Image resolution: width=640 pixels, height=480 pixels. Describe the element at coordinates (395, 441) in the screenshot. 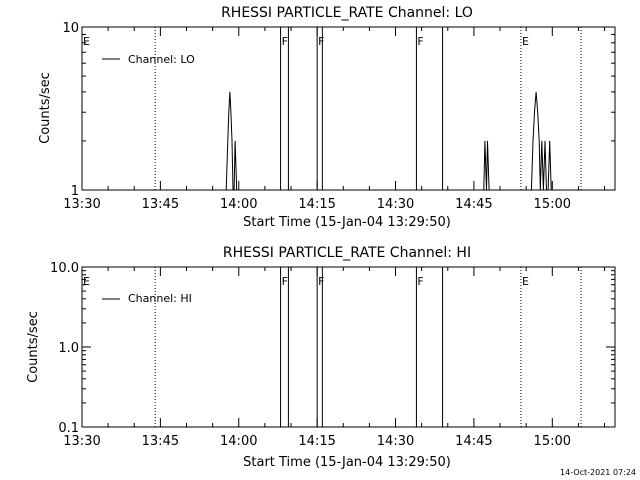

I see `x-tick-label-hi: 14:30` at that location.